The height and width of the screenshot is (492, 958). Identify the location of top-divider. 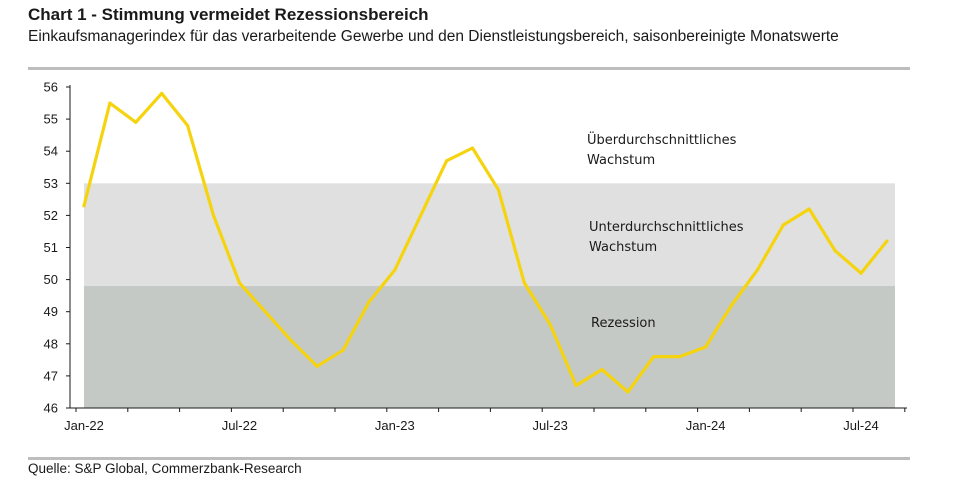
(469, 68).